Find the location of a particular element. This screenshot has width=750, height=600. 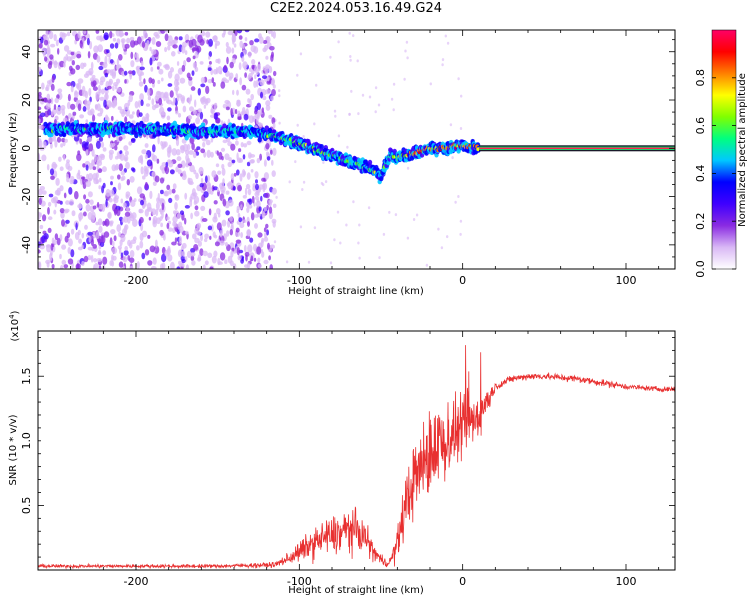

spectrogram-ridge-cell is located at coordinates (136, 136).